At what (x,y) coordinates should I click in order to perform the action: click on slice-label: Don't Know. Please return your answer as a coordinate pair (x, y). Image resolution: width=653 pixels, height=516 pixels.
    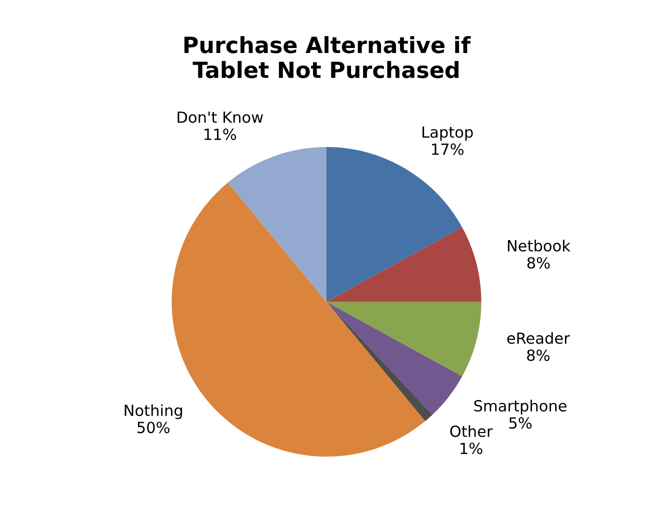
    Looking at the image, I should click on (220, 117).